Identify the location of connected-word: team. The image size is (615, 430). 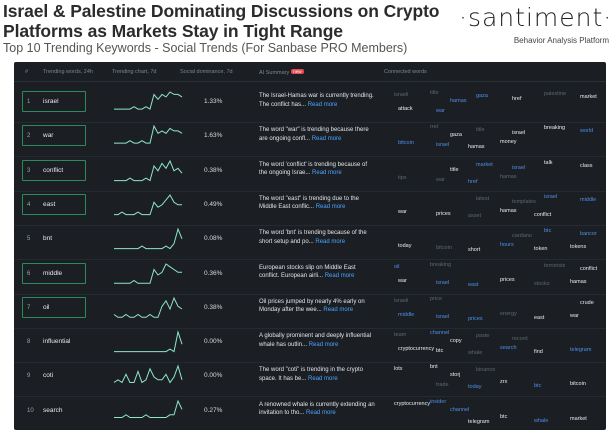
(400, 335).